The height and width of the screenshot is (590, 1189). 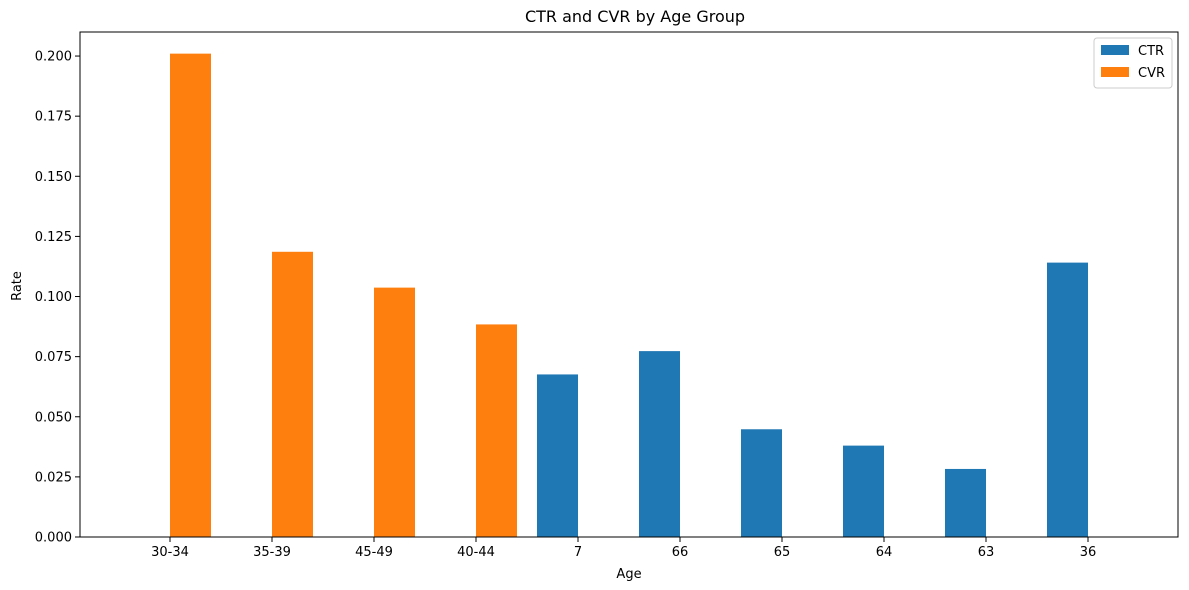 What do you see at coordinates (1088, 552) in the screenshot?
I see `x-tick-label: 36` at bounding box center [1088, 552].